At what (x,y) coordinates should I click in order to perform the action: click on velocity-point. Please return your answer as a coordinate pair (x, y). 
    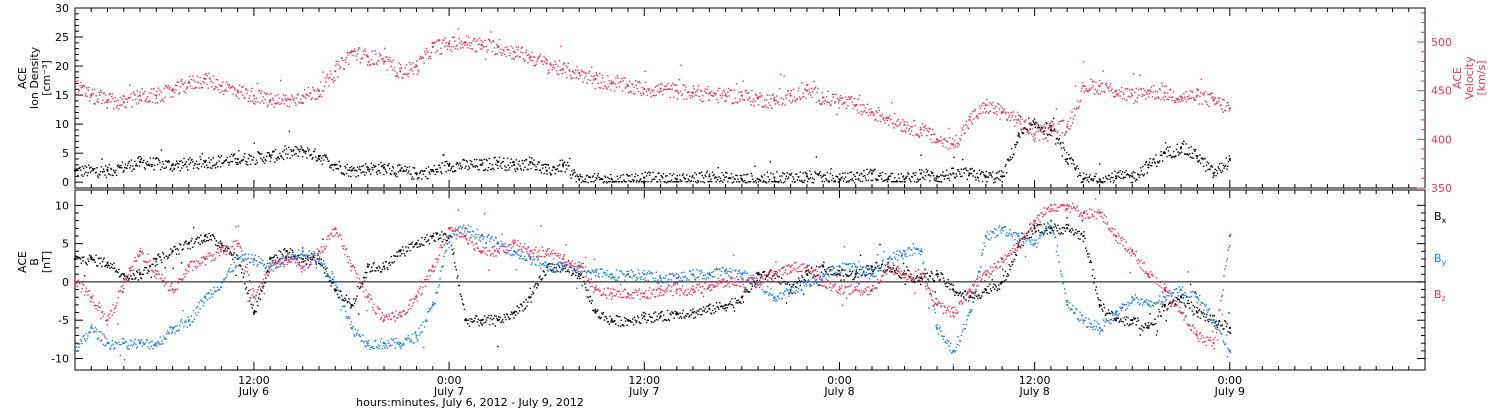
    Looking at the image, I should click on (595, 79).